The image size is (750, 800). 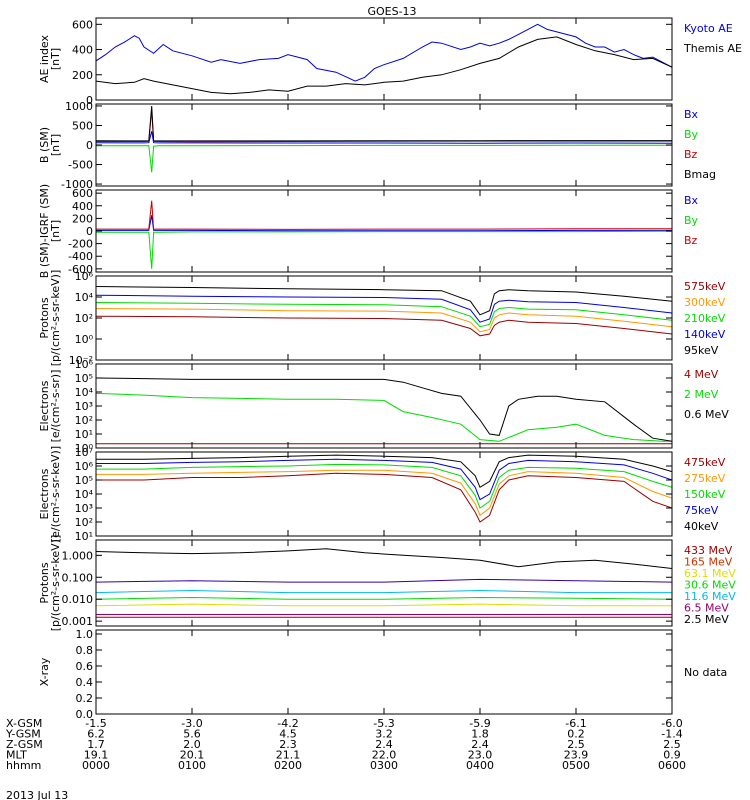 I want to click on panel-xray: 0.0 0.2 0.4 0.6 0.8 1.0 X-ray No data, so click(x=382, y=674).